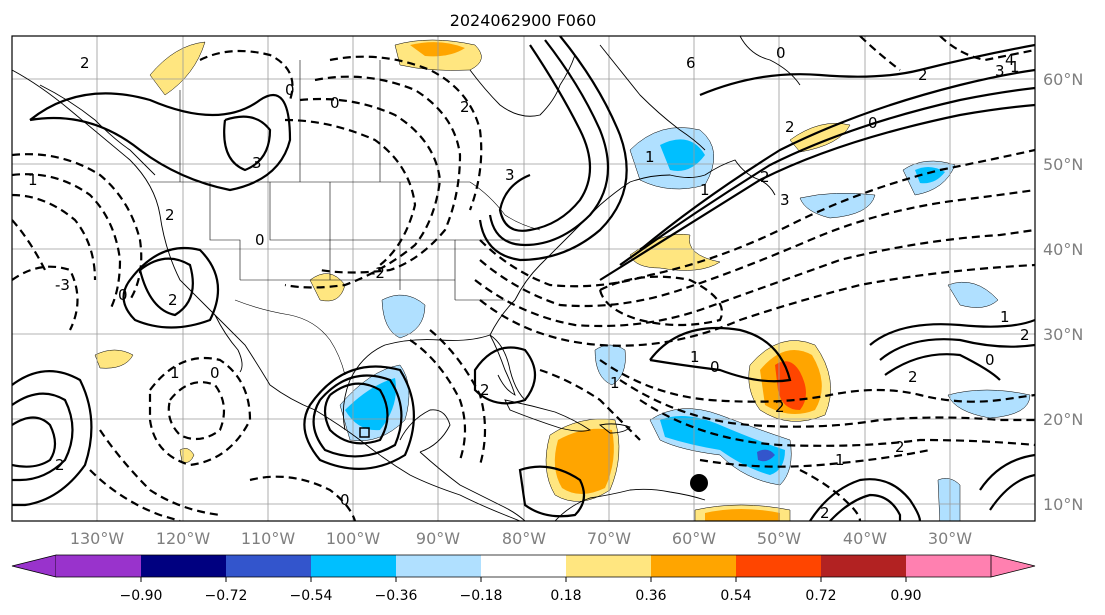 Image resolution: width=1105 pixels, height=615 pixels. I want to click on lon-label: 50°W, so click(779, 538).